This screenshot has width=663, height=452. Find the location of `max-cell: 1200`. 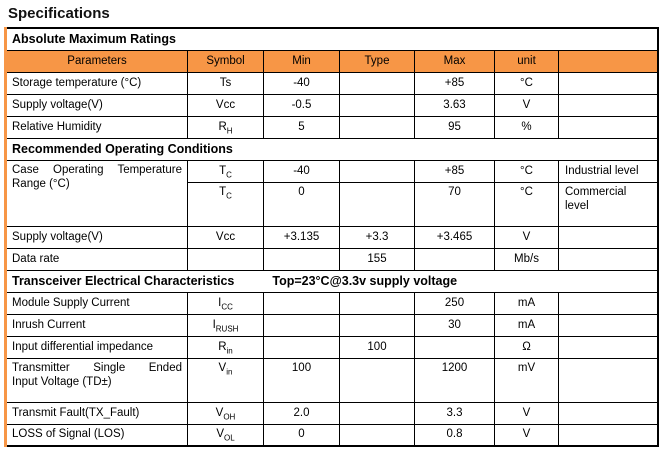

max-cell: 1200 is located at coordinates (454, 380).